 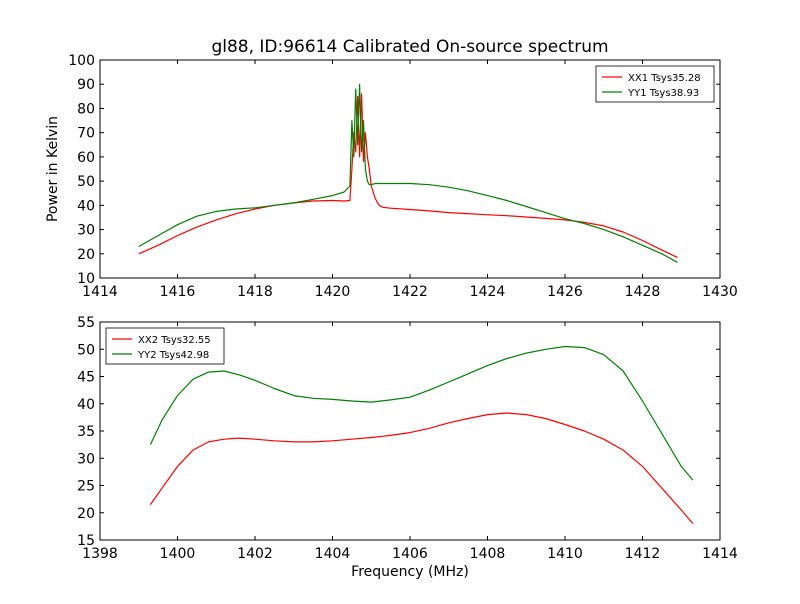 I want to click on x-tick-label: 1422, so click(x=410, y=292).